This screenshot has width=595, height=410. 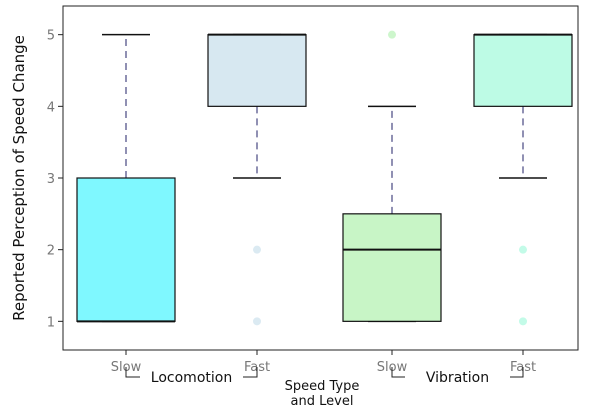 What do you see at coordinates (19, 178) in the screenshot?
I see `y-axis-title: Reported Perception of Speed Change` at bounding box center [19, 178].